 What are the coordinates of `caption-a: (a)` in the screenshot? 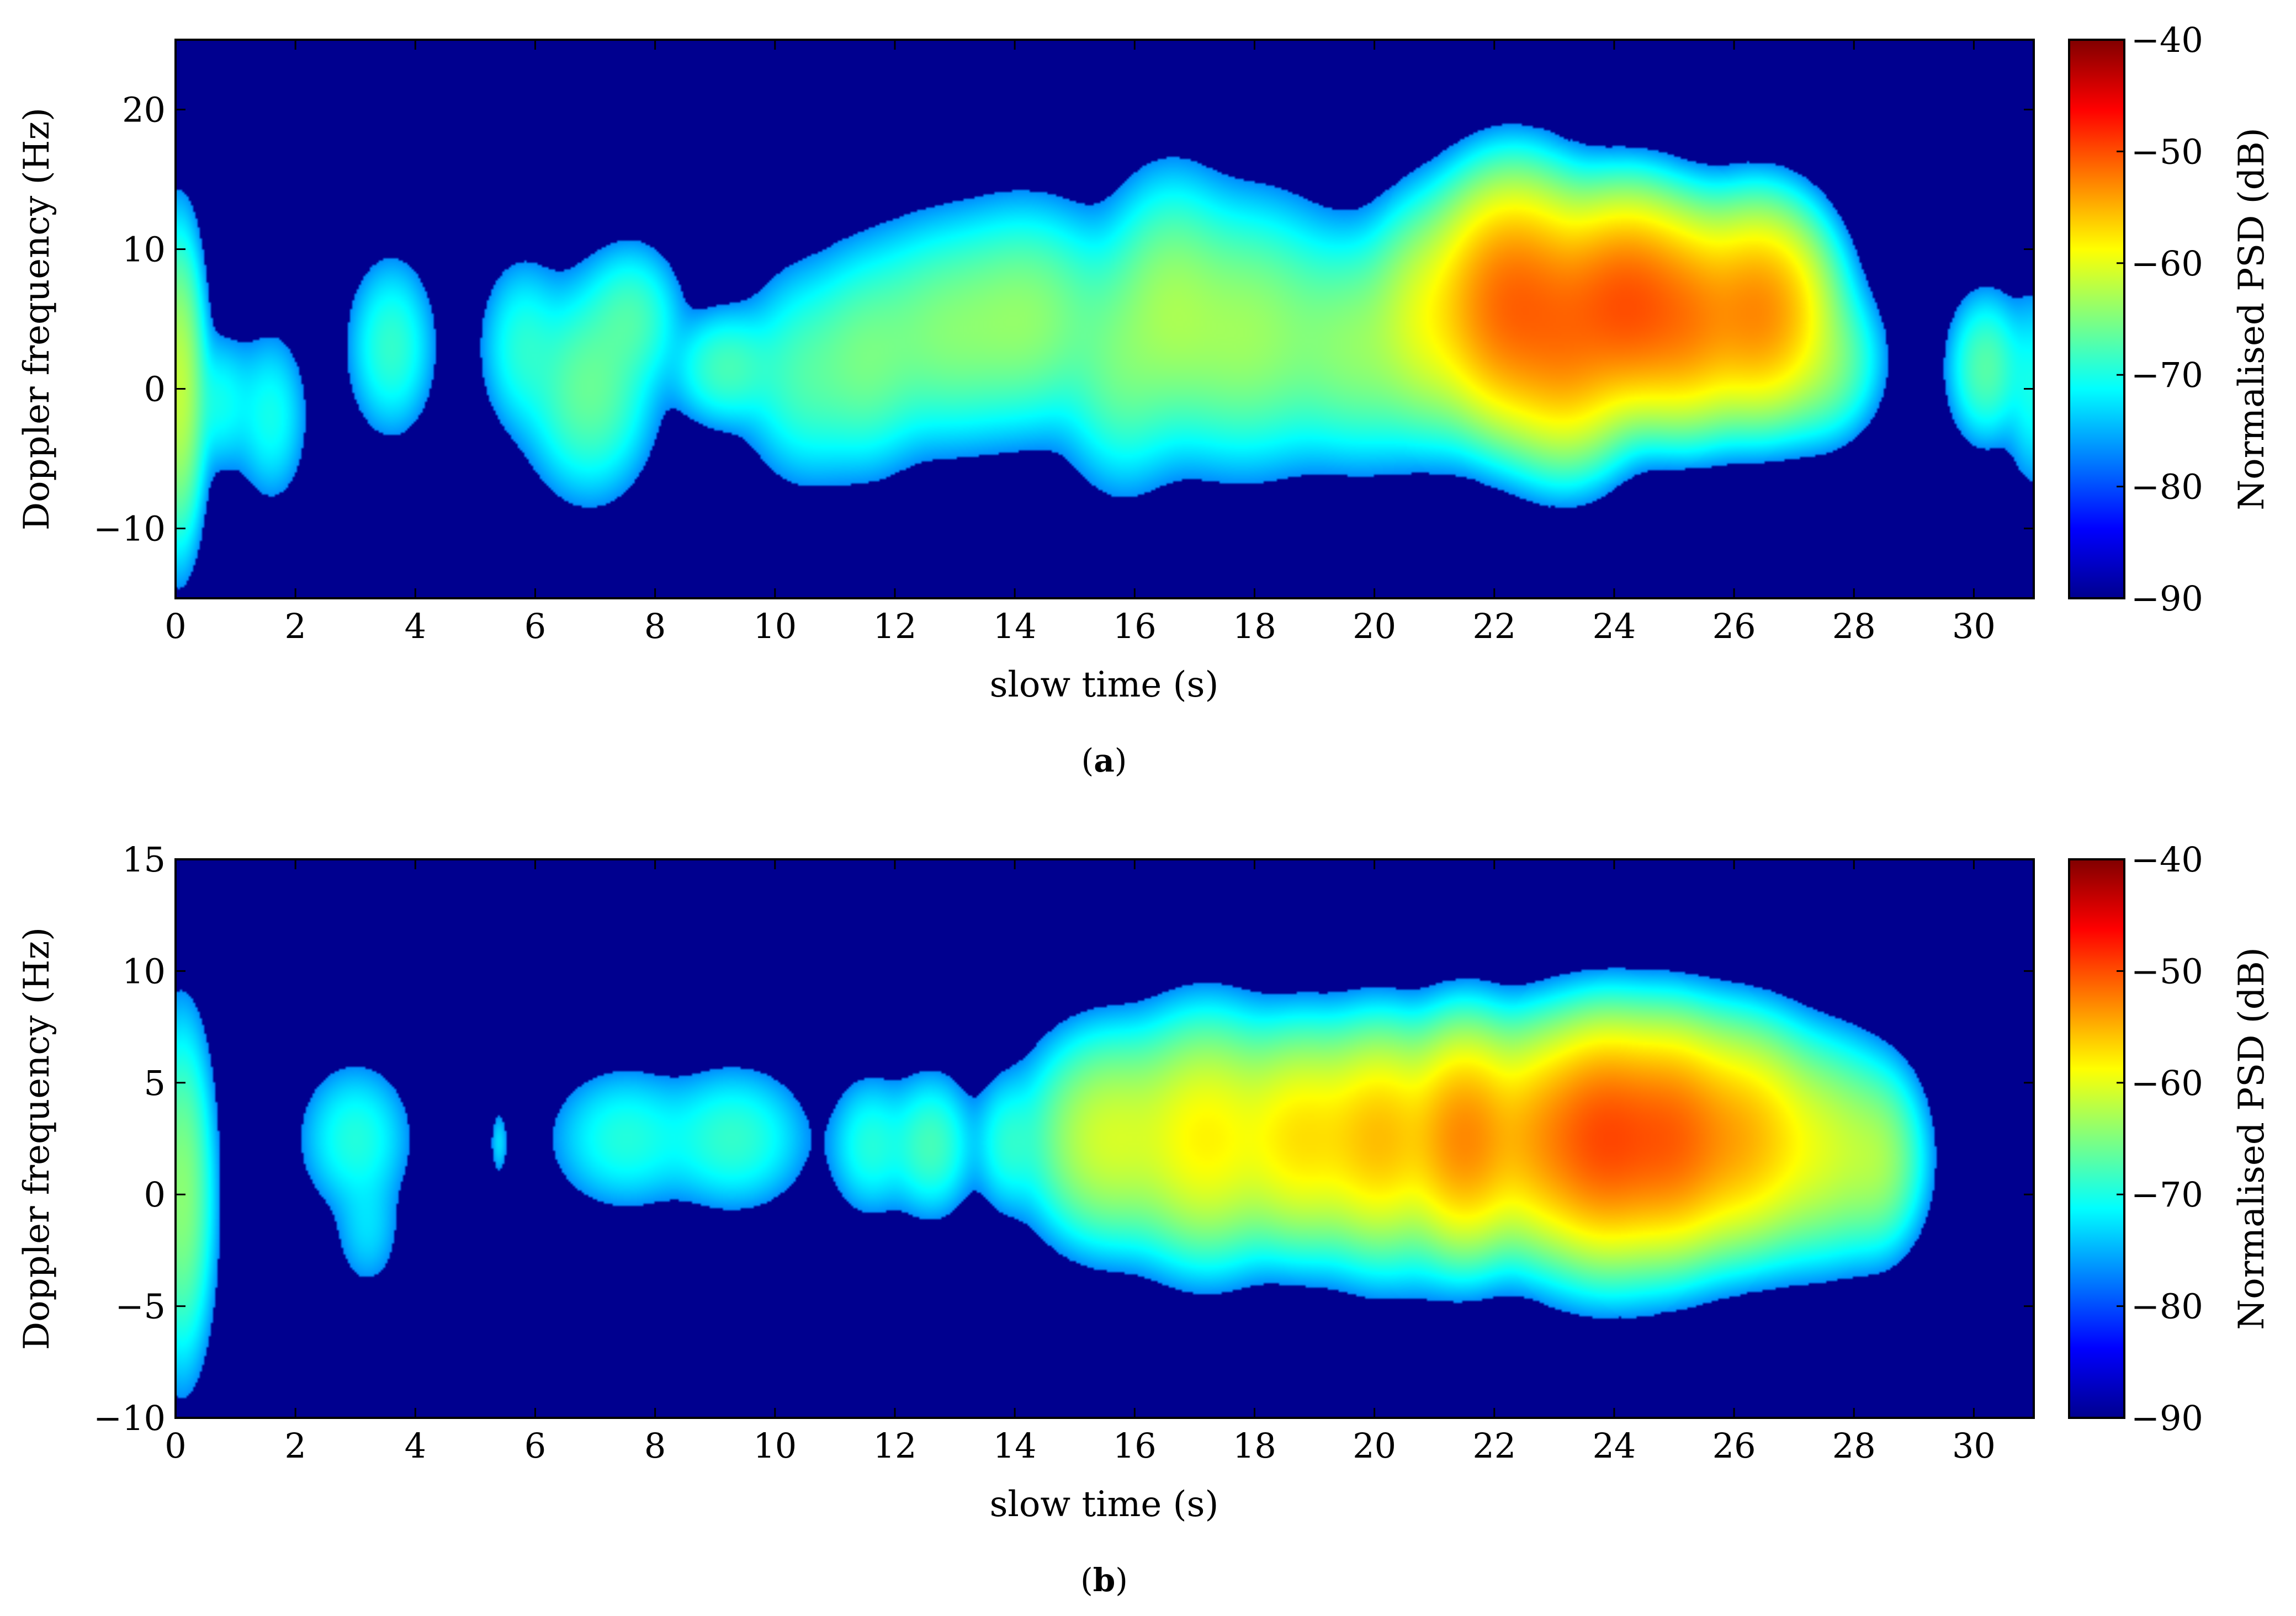 It's located at (1104, 760).